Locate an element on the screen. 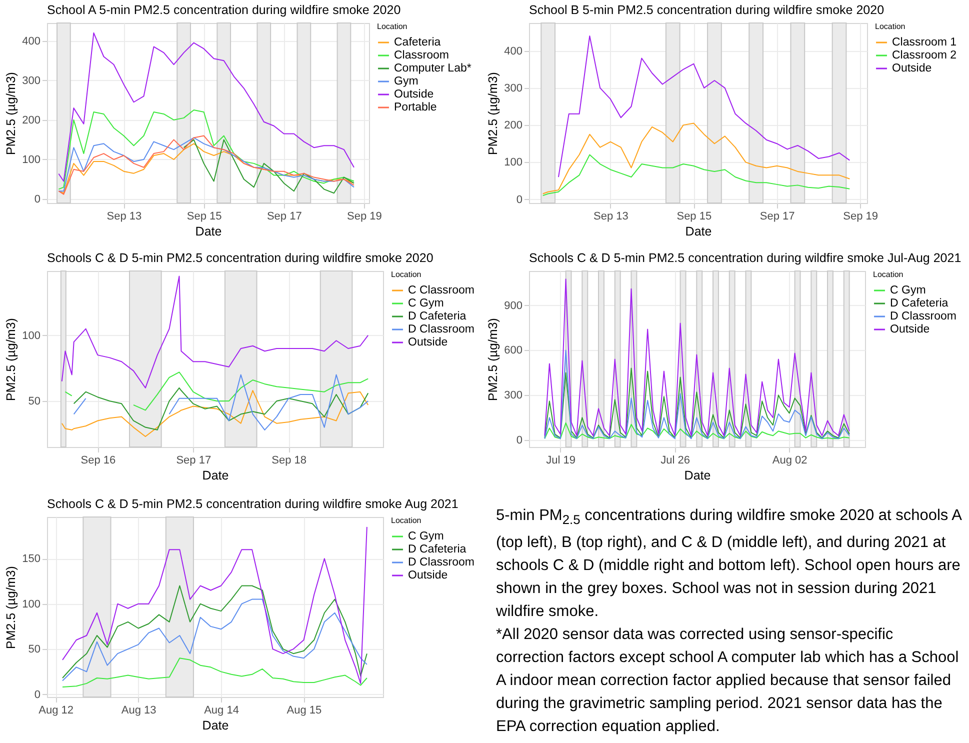  text: *All 2020 sensor data was corrected using sensor-specific correction factors except school A computer lab which has a School A indoor mean correction factor applied because that sensor failed during the gravimetric sampling period. 2021 sensor data has the EPA correction equation applied. is located at coordinates (728, 681).